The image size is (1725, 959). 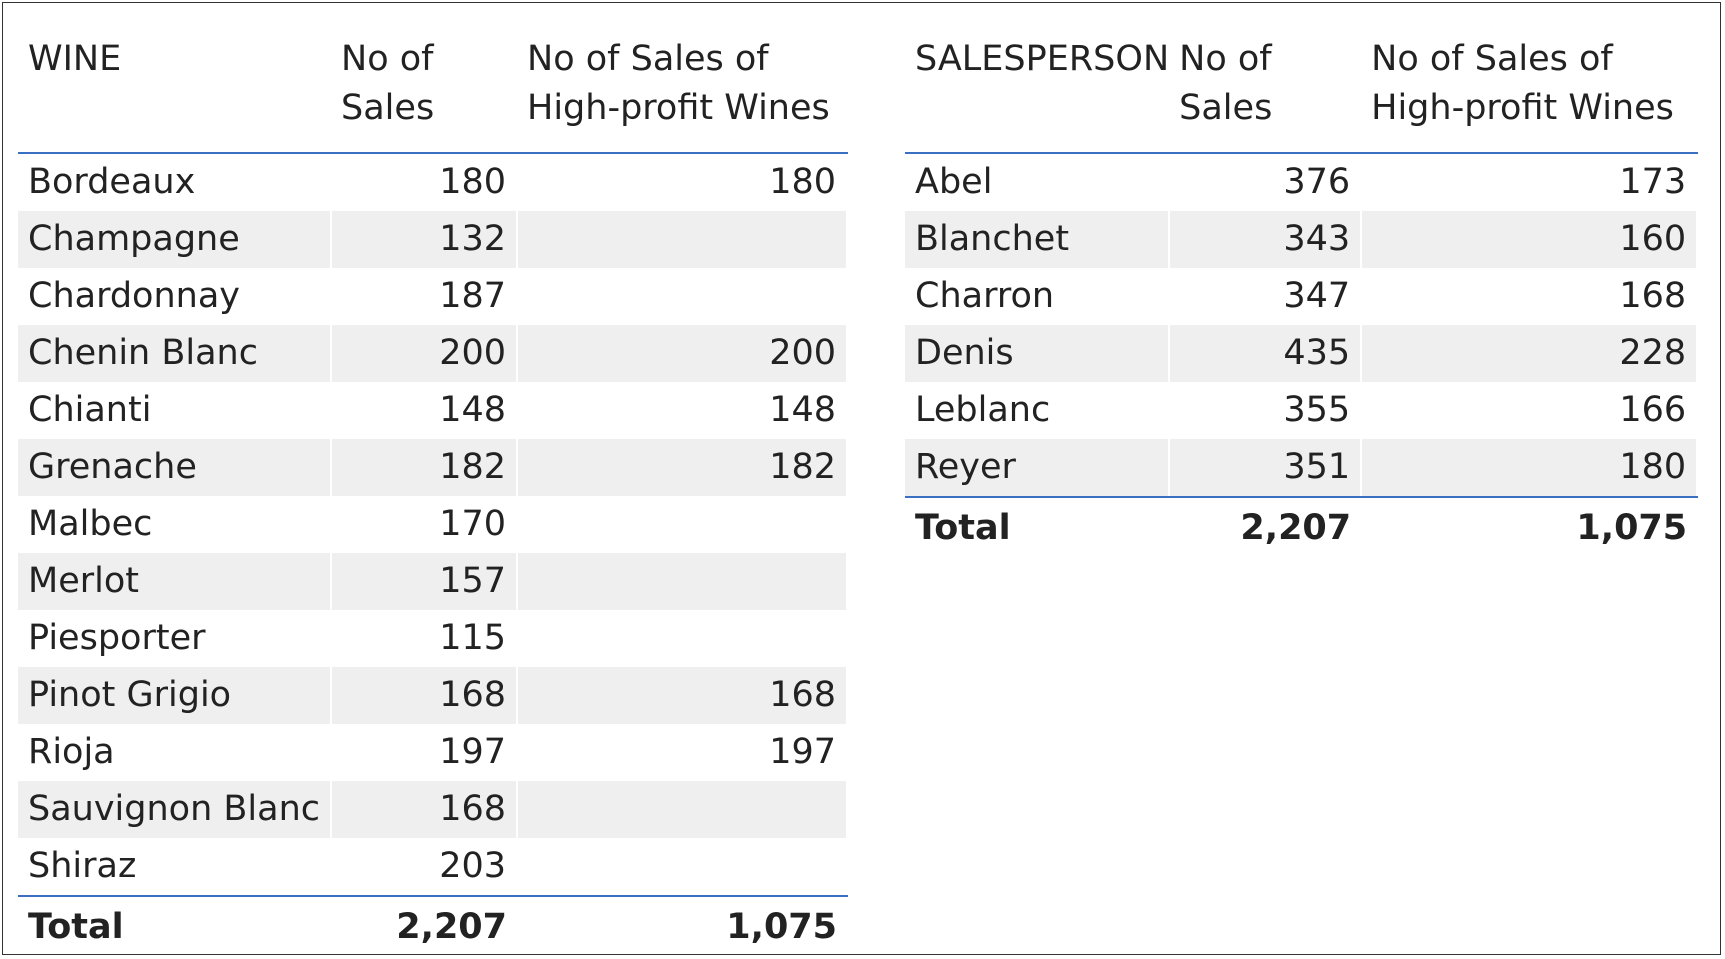 I want to click on salesperson-column-header: SALESPERSON, so click(x=1037, y=83).